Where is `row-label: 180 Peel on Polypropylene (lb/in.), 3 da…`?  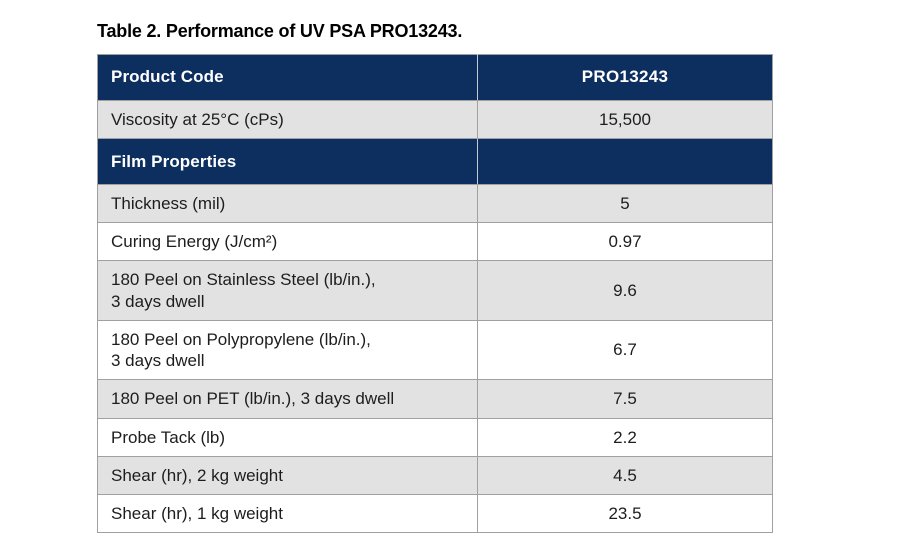
row-label: 180 Peel on Polypropylene (lb/in.), 3 da… is located at coordinates (287, 350).